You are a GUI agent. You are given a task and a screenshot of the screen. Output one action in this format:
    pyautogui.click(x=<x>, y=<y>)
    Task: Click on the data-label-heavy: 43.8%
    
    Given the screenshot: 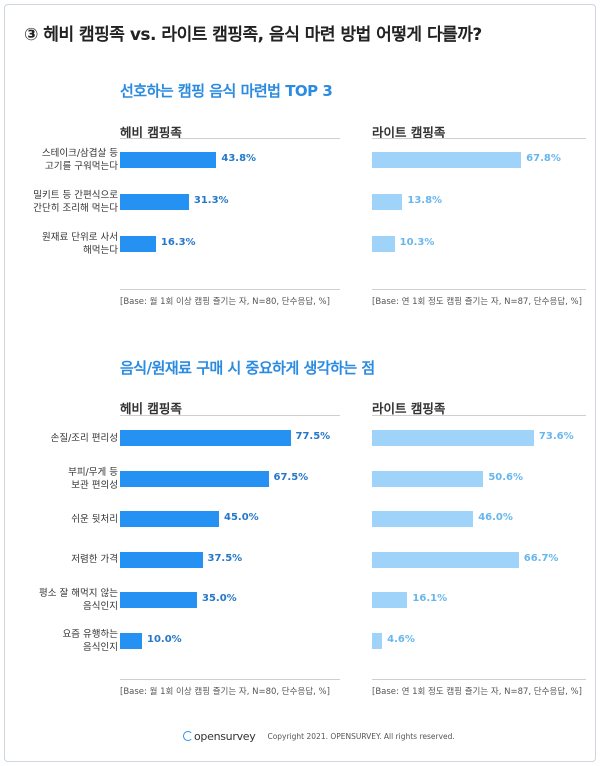 What is the action you would take?
    pyautogui.click(x=239, y=158)
    